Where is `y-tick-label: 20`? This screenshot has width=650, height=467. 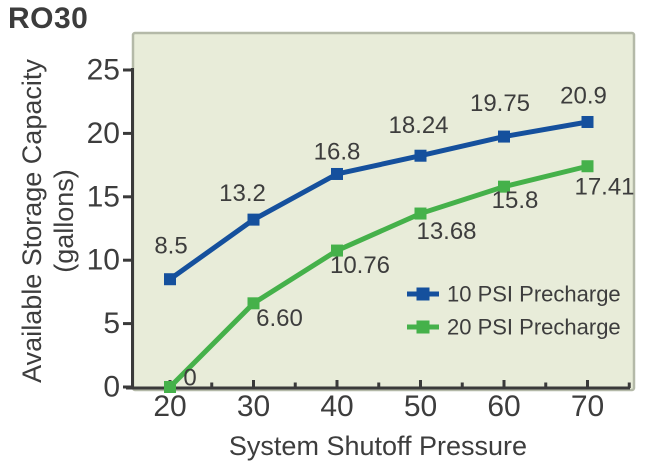 y-tick-label: 20 is located at coordinates (103, 133).